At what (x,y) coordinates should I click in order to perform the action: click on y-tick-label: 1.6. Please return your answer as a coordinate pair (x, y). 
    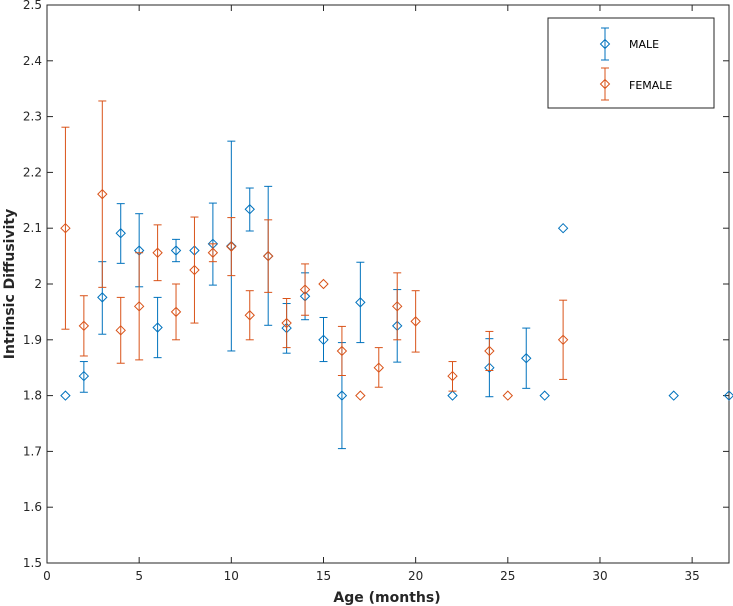
    Looking at the image, I should click on (32, 507).